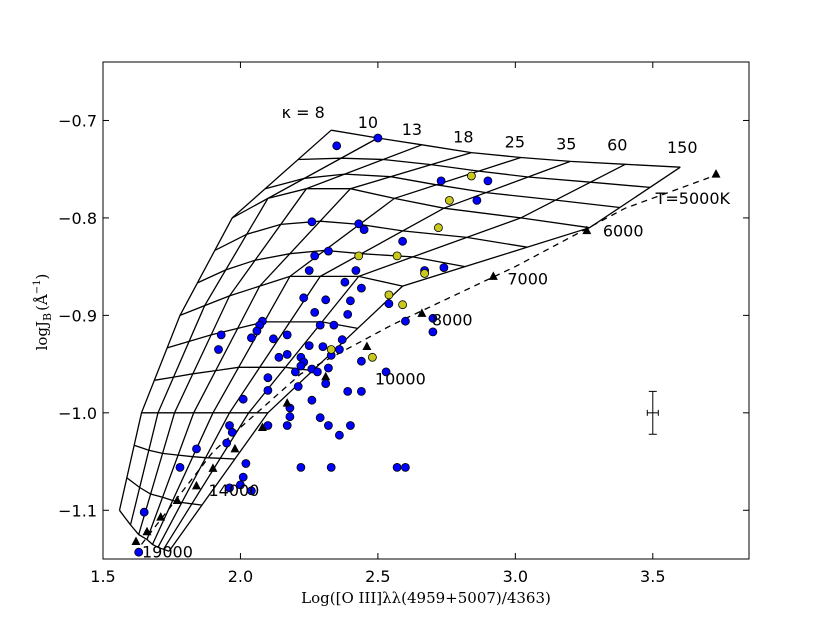 The width and height of the screenshot is (830, 623). What do you see at coordinates (77, 120) in the screenshot?
I see `y-tick-label: −0.7` at bounding box center [77, 120].